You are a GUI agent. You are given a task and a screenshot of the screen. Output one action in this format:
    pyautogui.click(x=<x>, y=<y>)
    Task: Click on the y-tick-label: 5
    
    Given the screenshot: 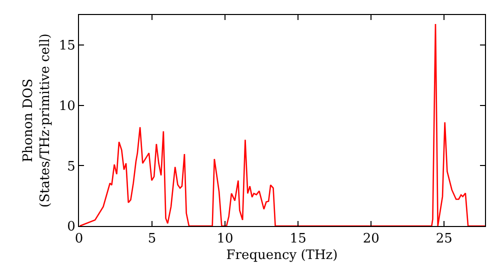 What is the action you would take?
    pyautogui.click(x=71, y=166)
    